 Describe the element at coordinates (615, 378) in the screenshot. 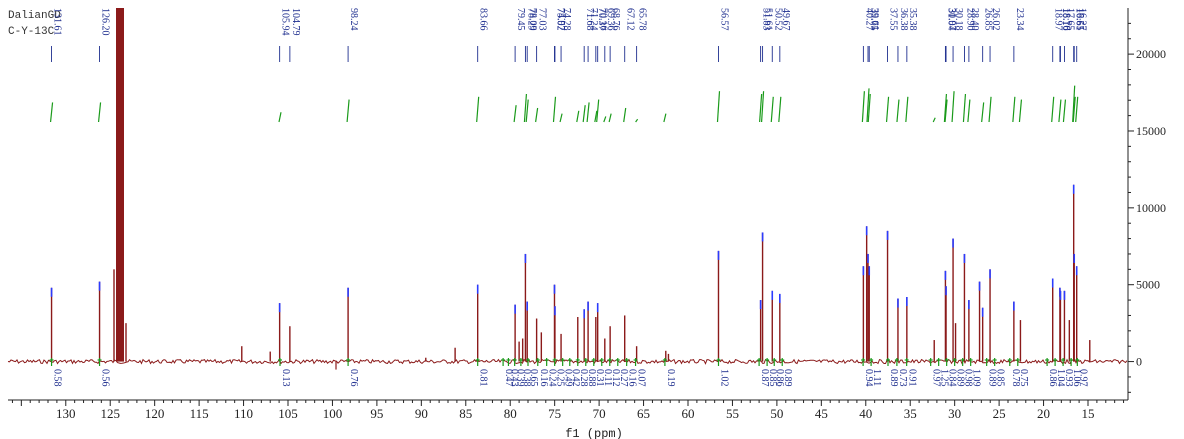

I see `integral-label: 0.12` at that location.